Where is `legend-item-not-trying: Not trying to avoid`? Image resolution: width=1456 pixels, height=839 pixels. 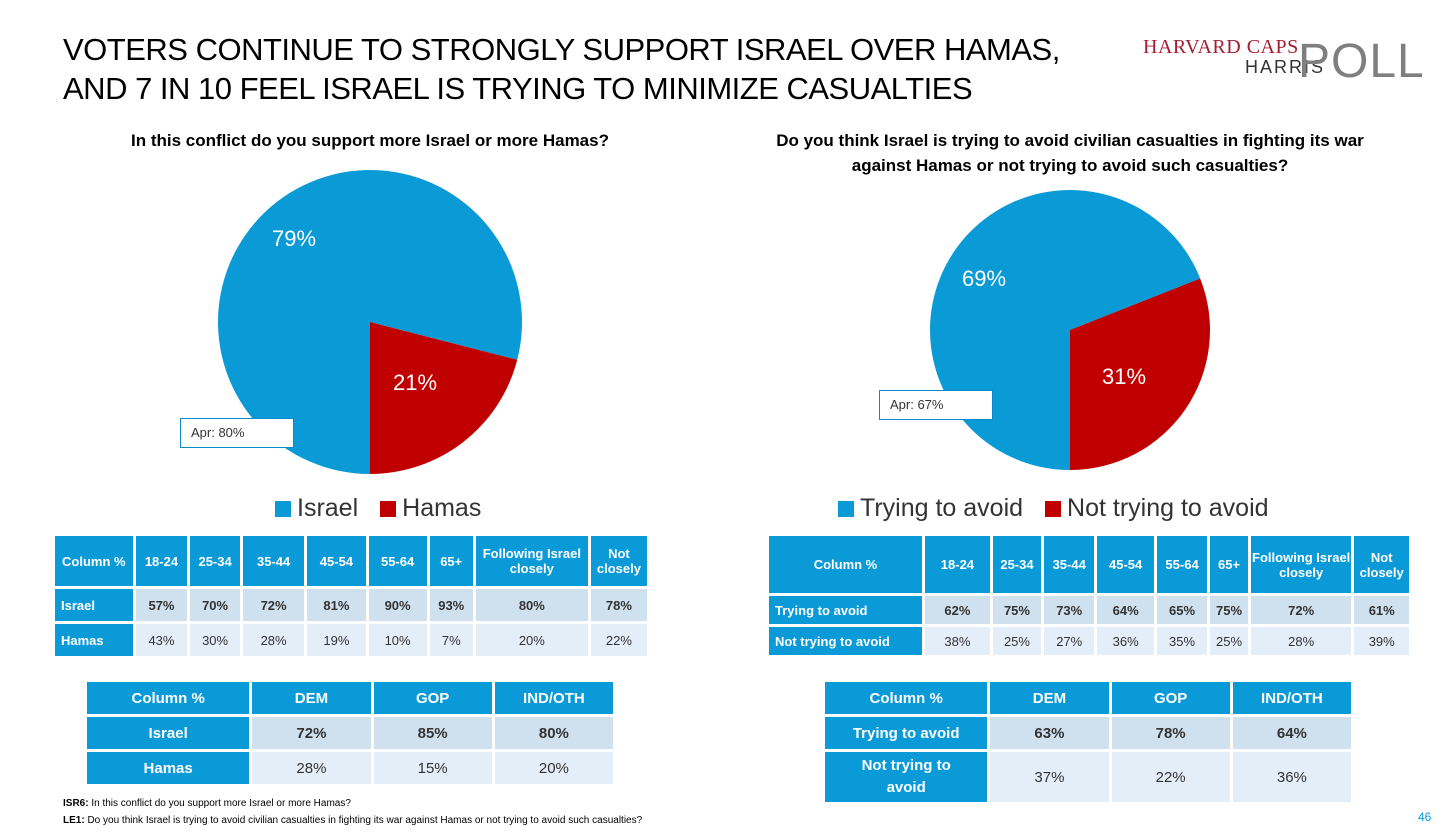 legend-item-not-trying: Not trying to avoid is located at coordinates (1157, 508).